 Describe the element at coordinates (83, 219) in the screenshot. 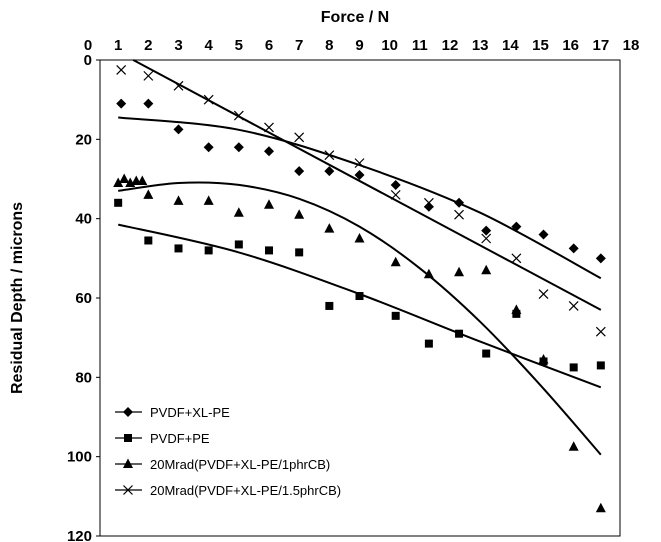

I see `y-tick-label: 40` at that location.